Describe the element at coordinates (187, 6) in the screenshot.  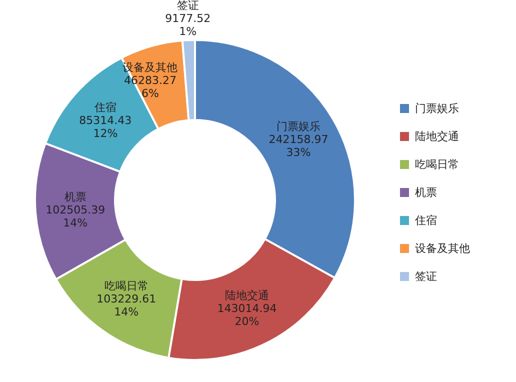
I see `slice-label: 签证` at that location.